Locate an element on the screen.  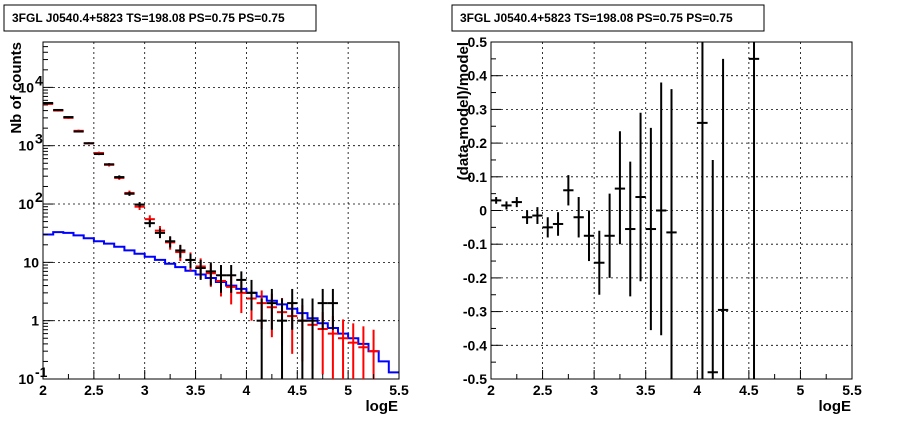
residual-y-tick-label: 0.4 is located at coordinates (478, 76).